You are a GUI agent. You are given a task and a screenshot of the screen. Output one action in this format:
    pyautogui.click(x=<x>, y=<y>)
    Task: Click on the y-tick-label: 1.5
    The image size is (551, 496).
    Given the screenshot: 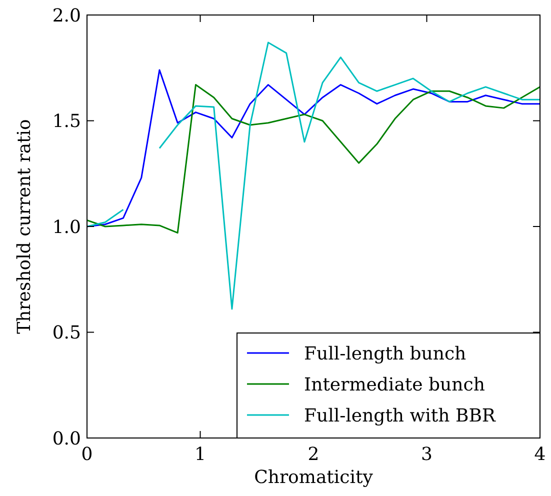 What is the action you would take?
    pyautogui.click(x=66, y=121)
    